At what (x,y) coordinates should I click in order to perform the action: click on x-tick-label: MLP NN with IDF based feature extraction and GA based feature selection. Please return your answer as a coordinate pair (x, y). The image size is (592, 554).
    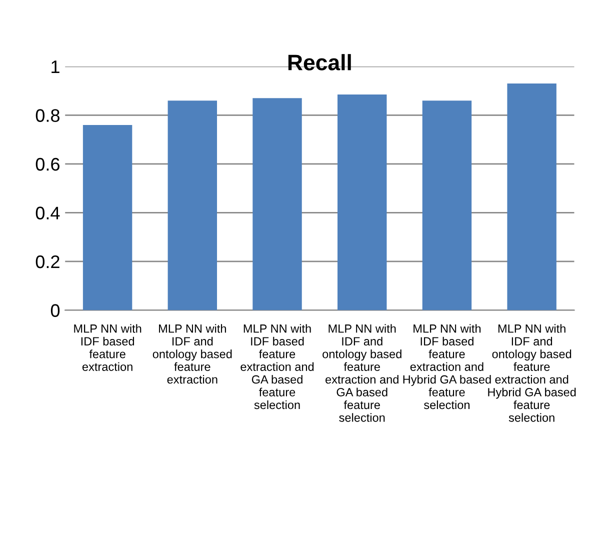
    Looking at the image, I should click on (277, 367).